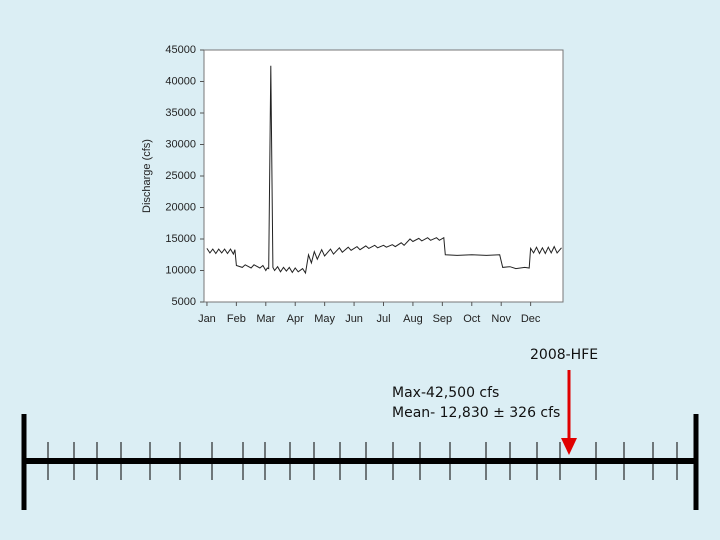 The width and height of the screenshot is (720, 540). What do you see at coordinates (147, 176) in the screenshot?
I see `y-axis-label: Discharge (cfs)` at bounding box center [147, 176].